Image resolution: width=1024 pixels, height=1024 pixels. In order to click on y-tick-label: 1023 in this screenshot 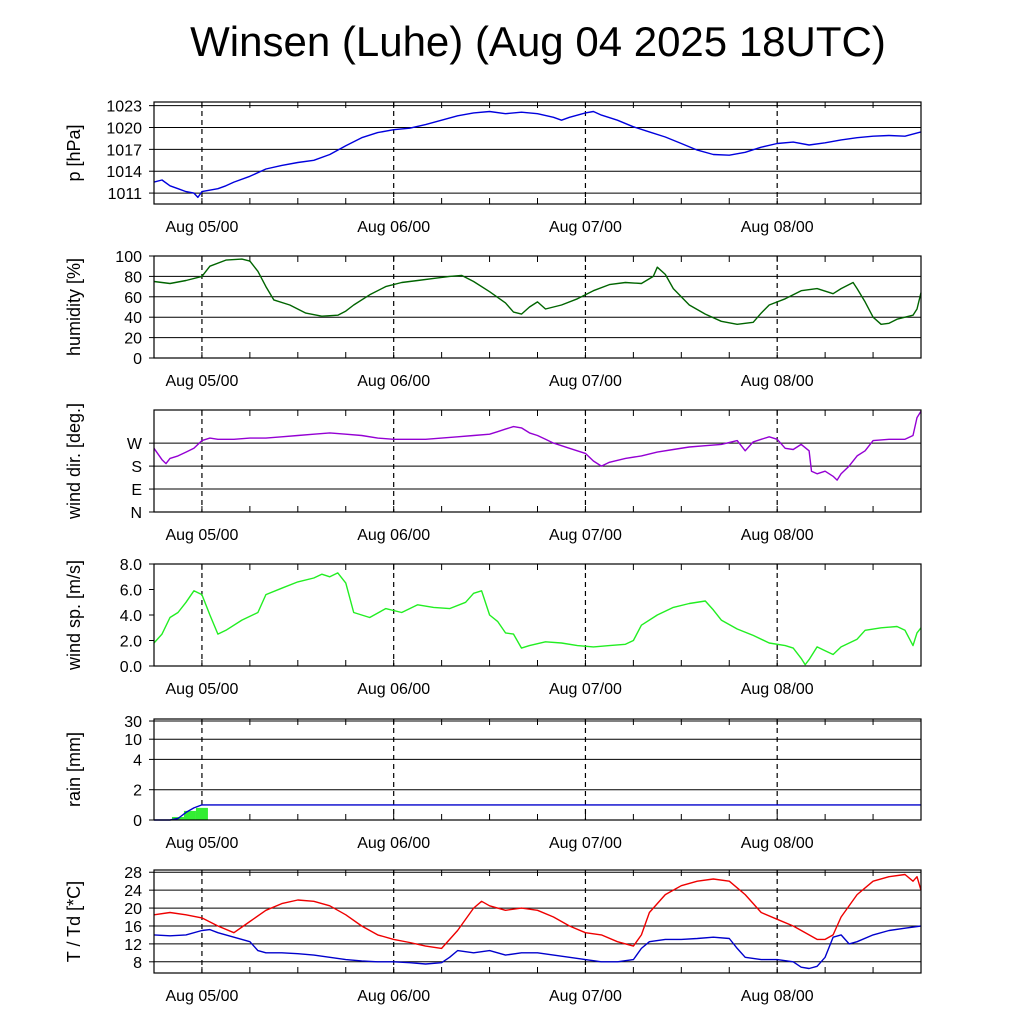, I will do `click(124, 107)`.